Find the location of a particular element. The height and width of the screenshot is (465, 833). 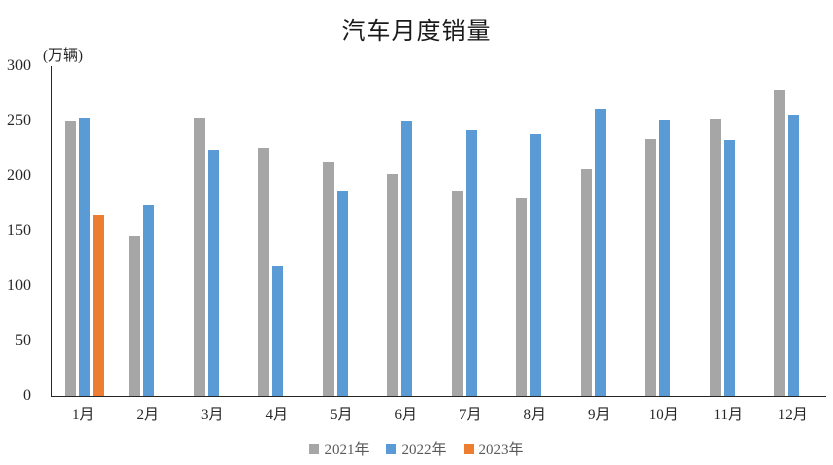

chart-title: 汽车月度销量 is located at coordinates (416, 32).